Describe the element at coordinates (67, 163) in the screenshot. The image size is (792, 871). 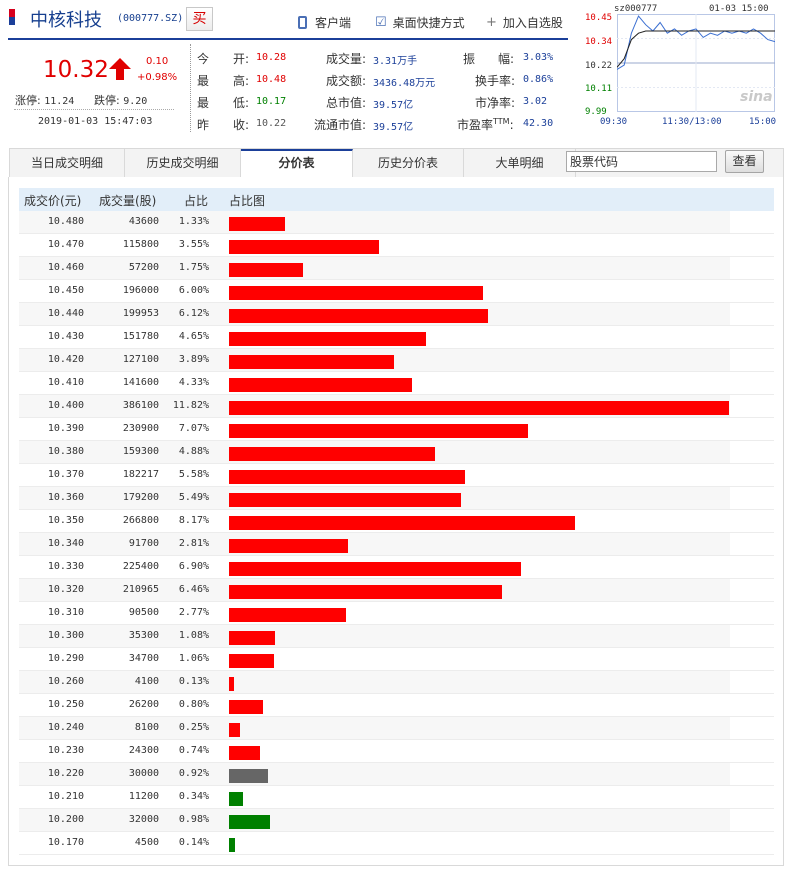
I see `tab-today-detail: 当日成交明细` at that location.